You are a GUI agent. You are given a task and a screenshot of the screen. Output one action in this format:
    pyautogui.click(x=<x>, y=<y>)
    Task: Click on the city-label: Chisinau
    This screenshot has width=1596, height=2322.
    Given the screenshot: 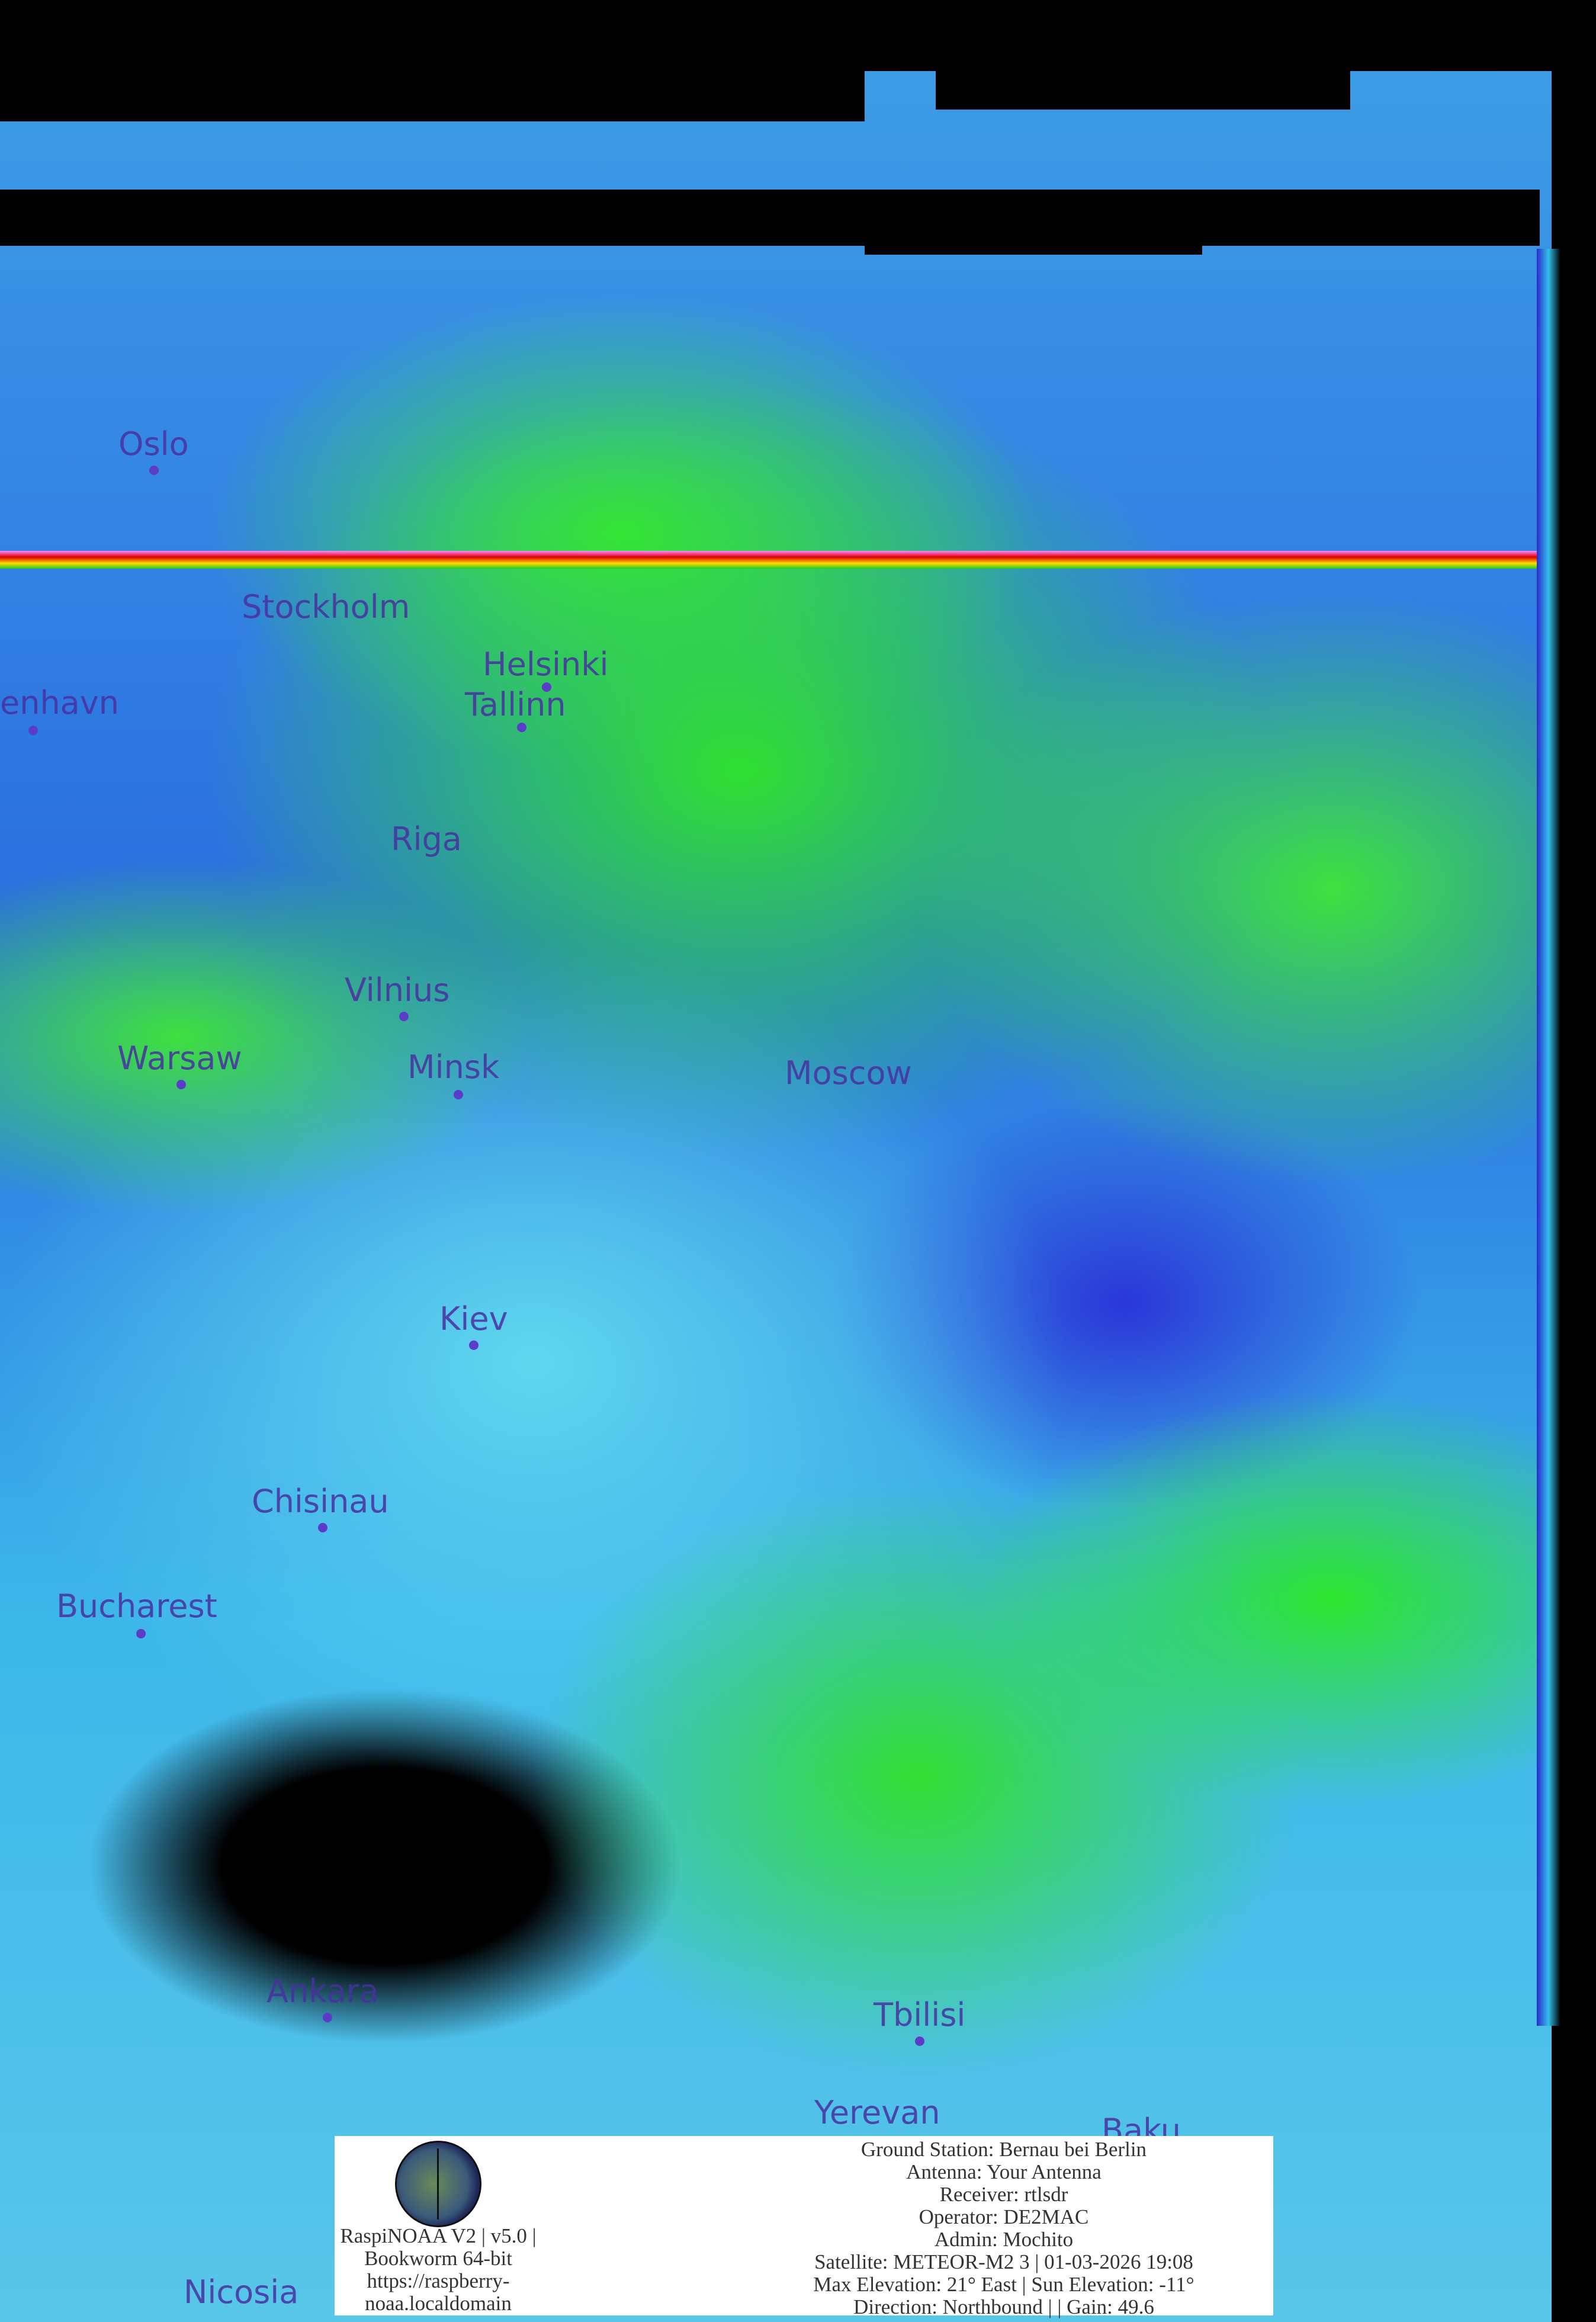 What is the action you would take?
    pyautogui.click(x=320, y=1501)
    